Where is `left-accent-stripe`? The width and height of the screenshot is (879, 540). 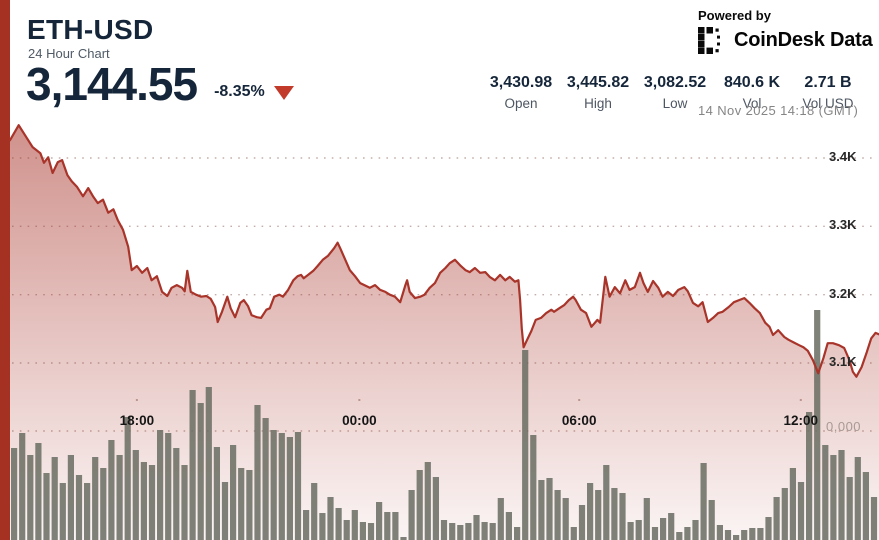
left-accent-stripe is located at coordinates (5, 270).